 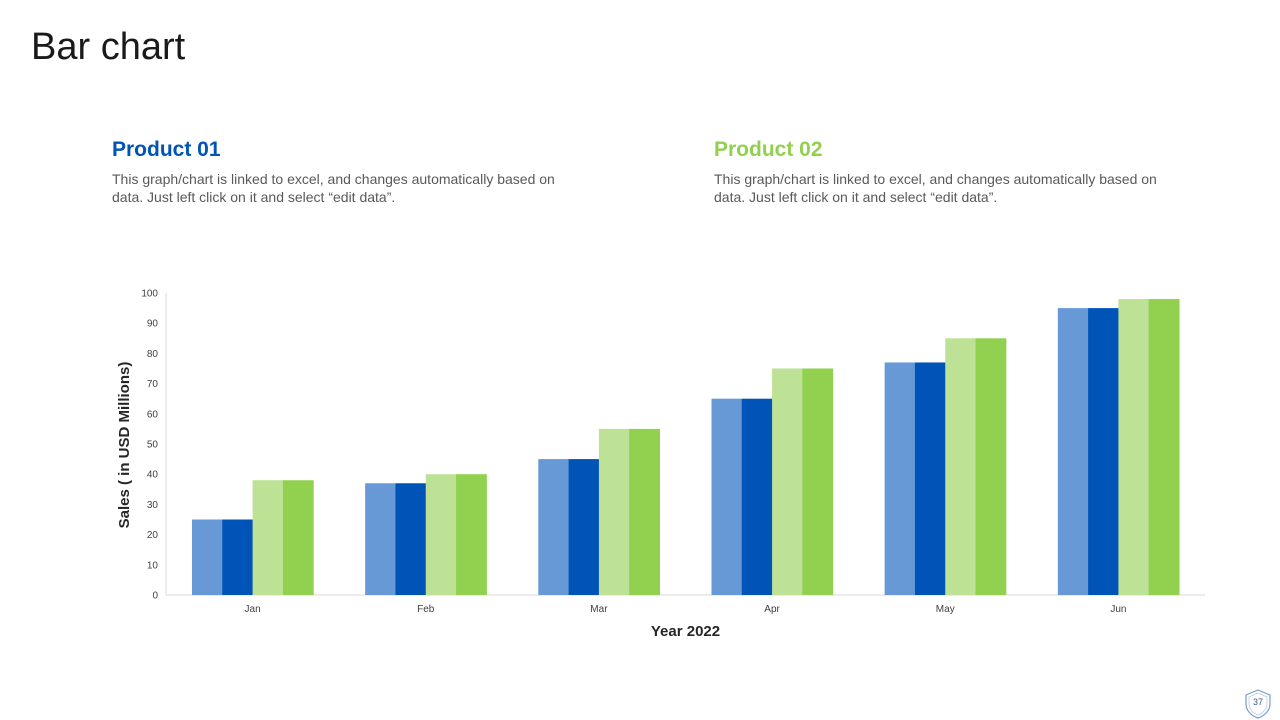 I want to click on shield-badge-icon, so click(x=1258, y=704).